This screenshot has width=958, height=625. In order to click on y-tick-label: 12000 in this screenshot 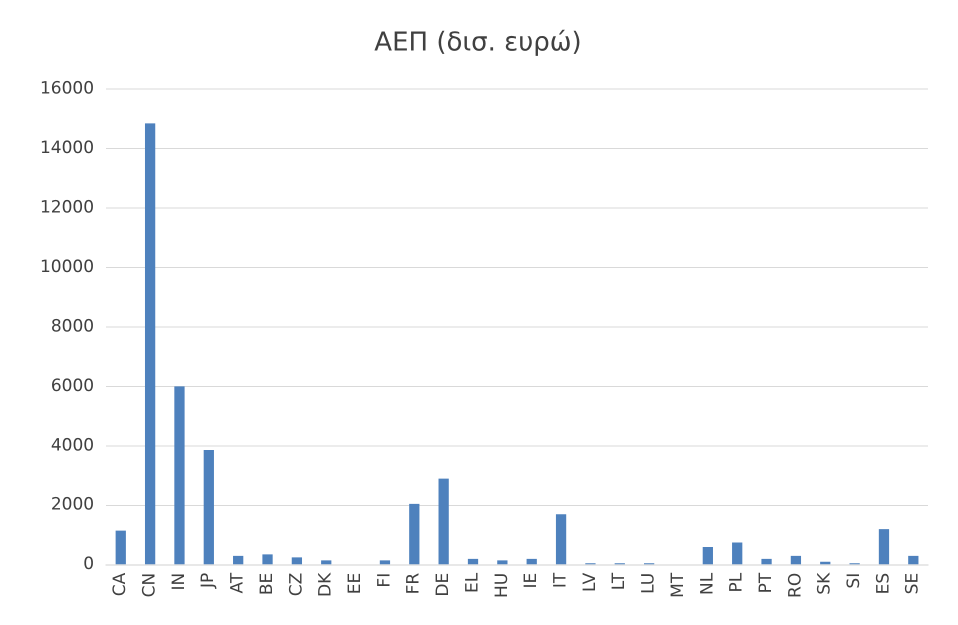, I will do `click(67, 208)`.